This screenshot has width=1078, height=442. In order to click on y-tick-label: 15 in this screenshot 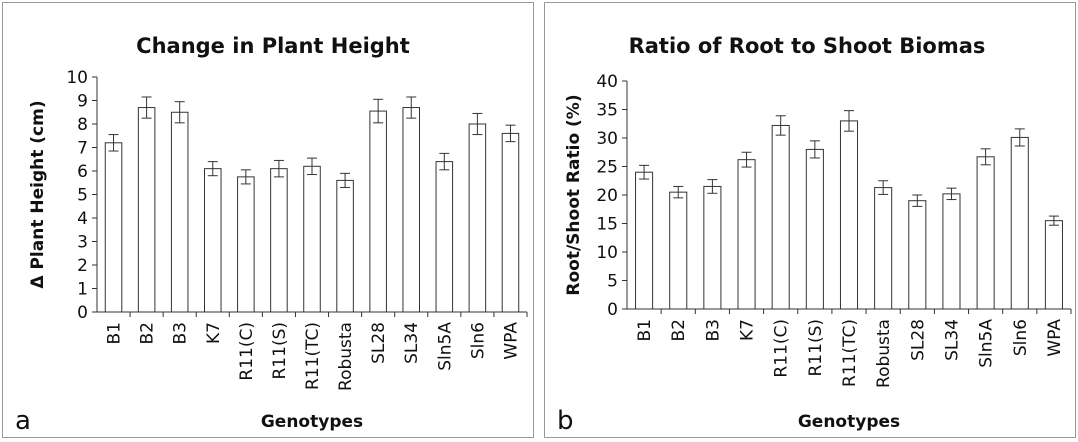, I will do `click(607, 225)`.